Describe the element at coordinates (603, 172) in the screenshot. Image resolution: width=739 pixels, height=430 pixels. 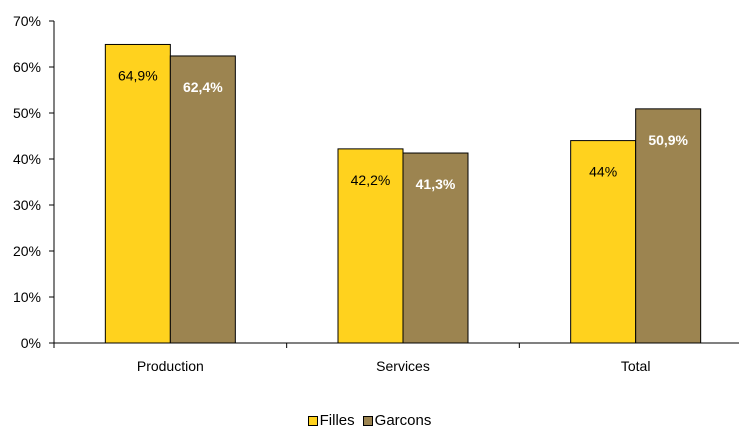
I see `data-label: 44%` at that location.